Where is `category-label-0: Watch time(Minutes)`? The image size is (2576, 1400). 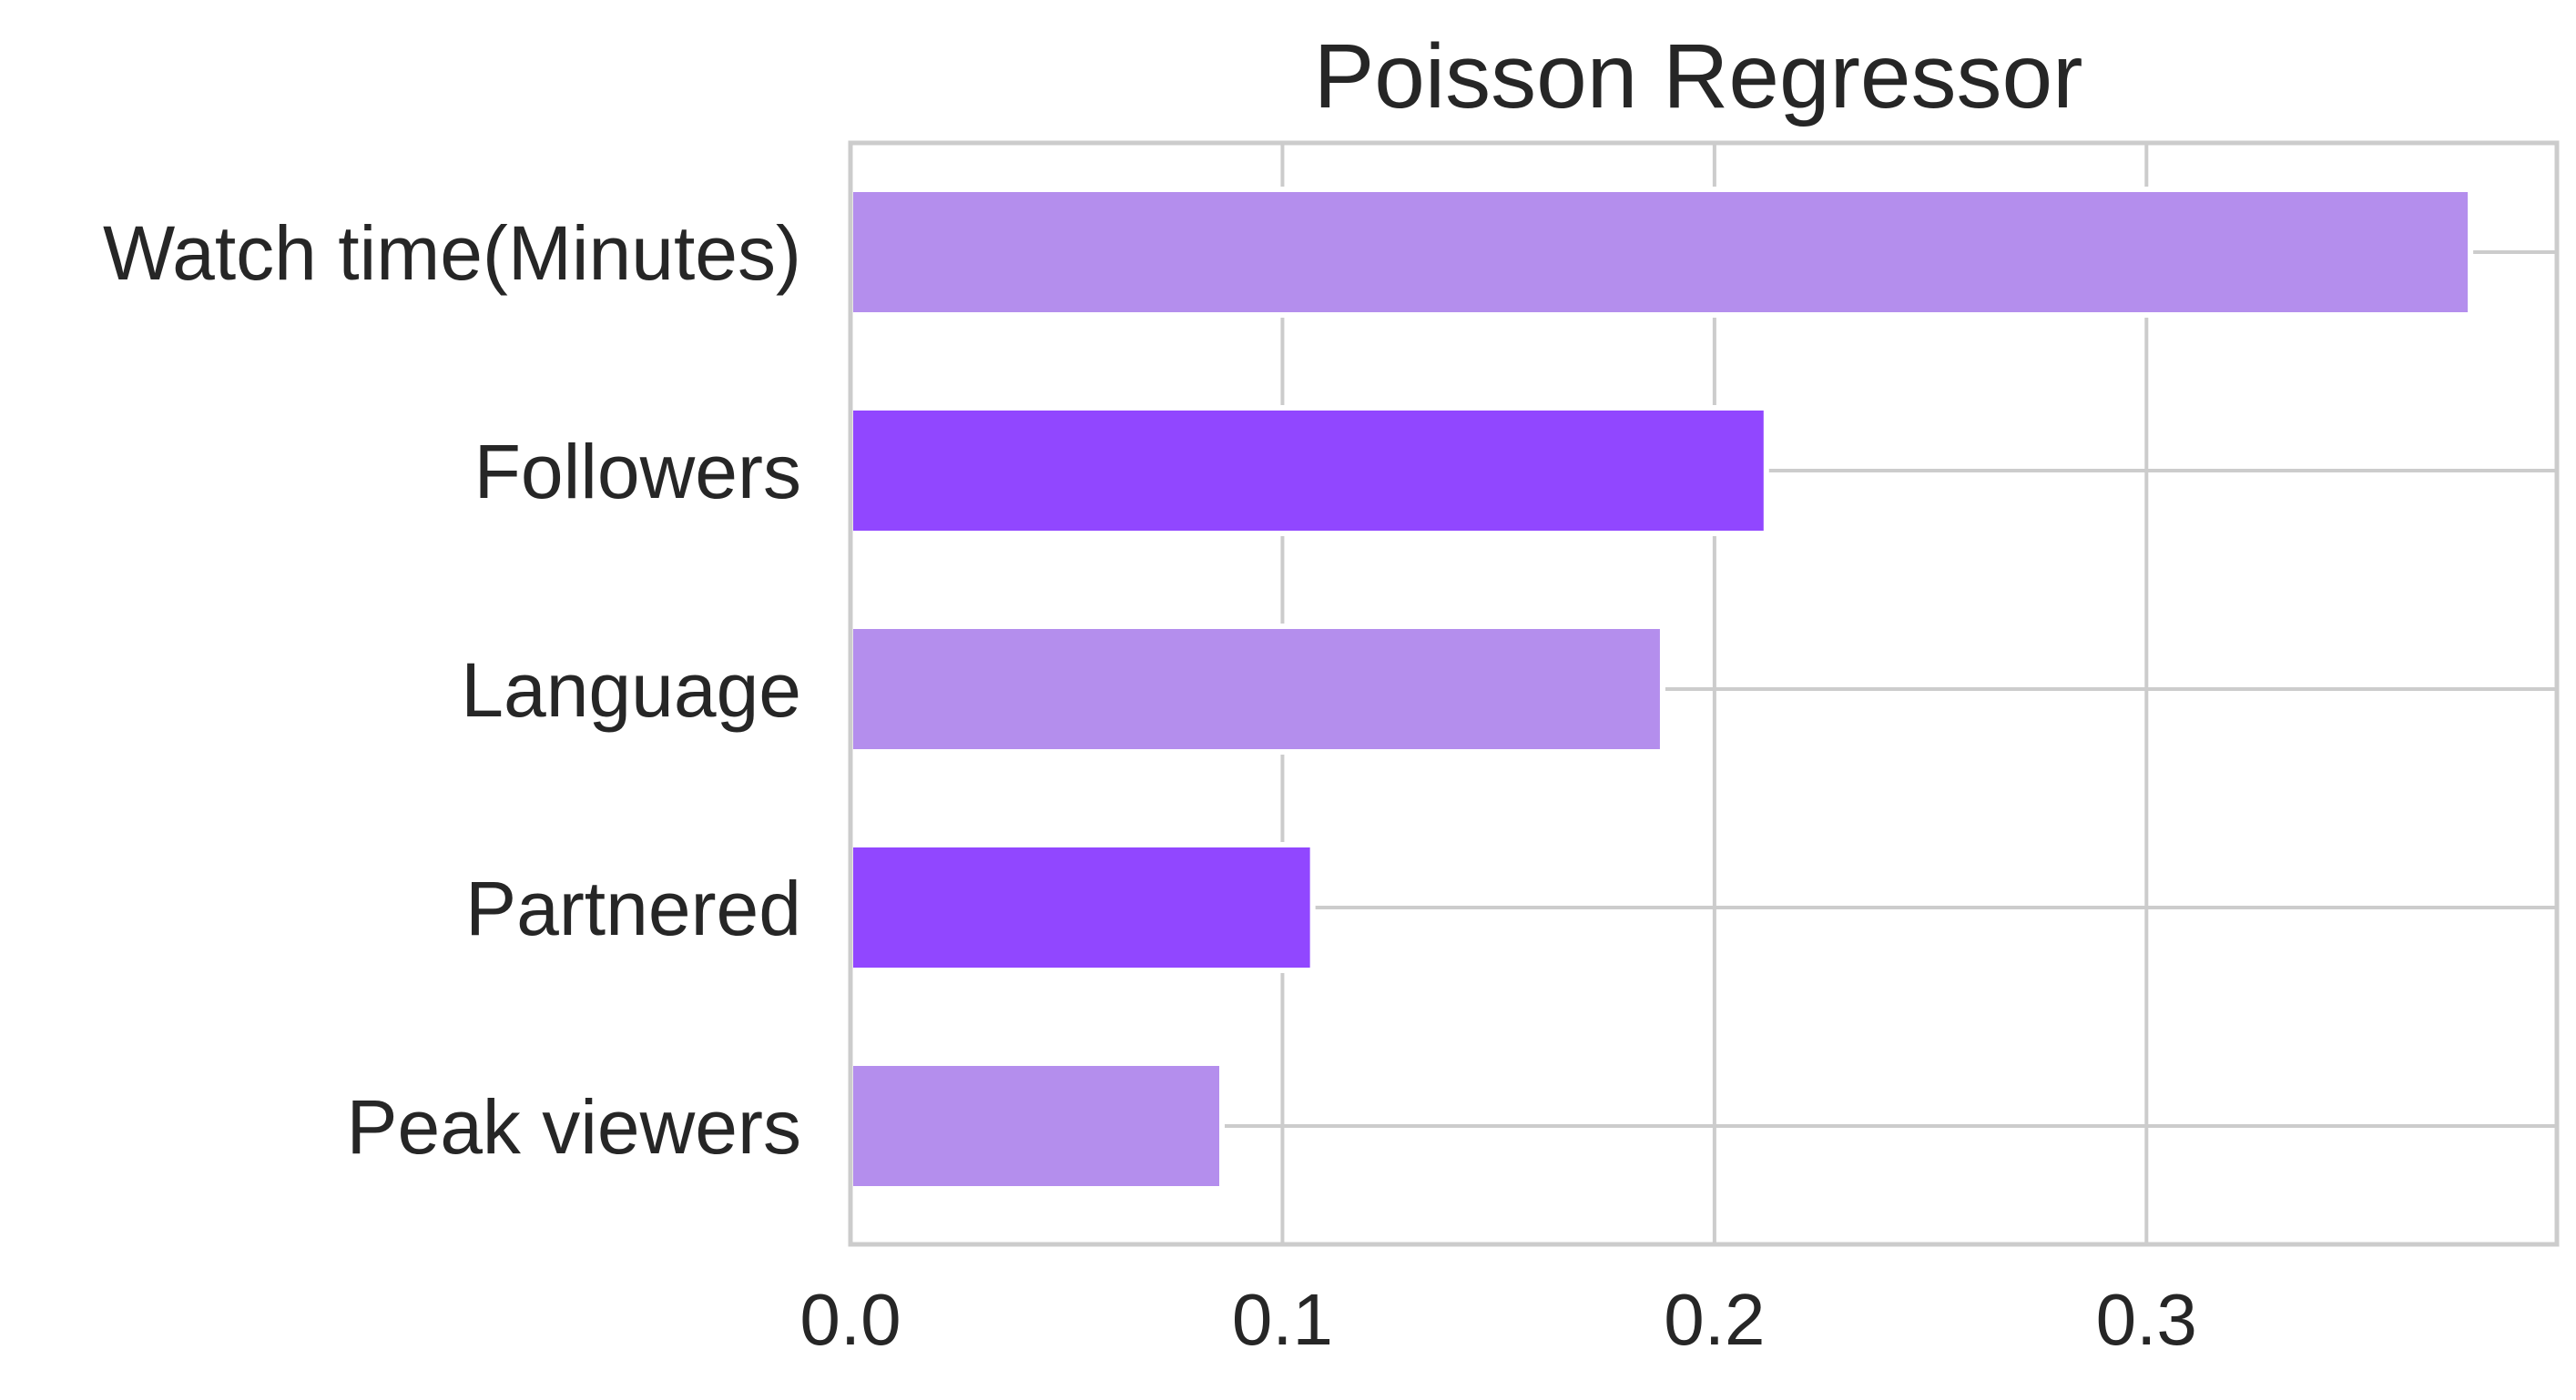
category-label-0: Watch time(Minutes) is located at coordinates (452, 253).